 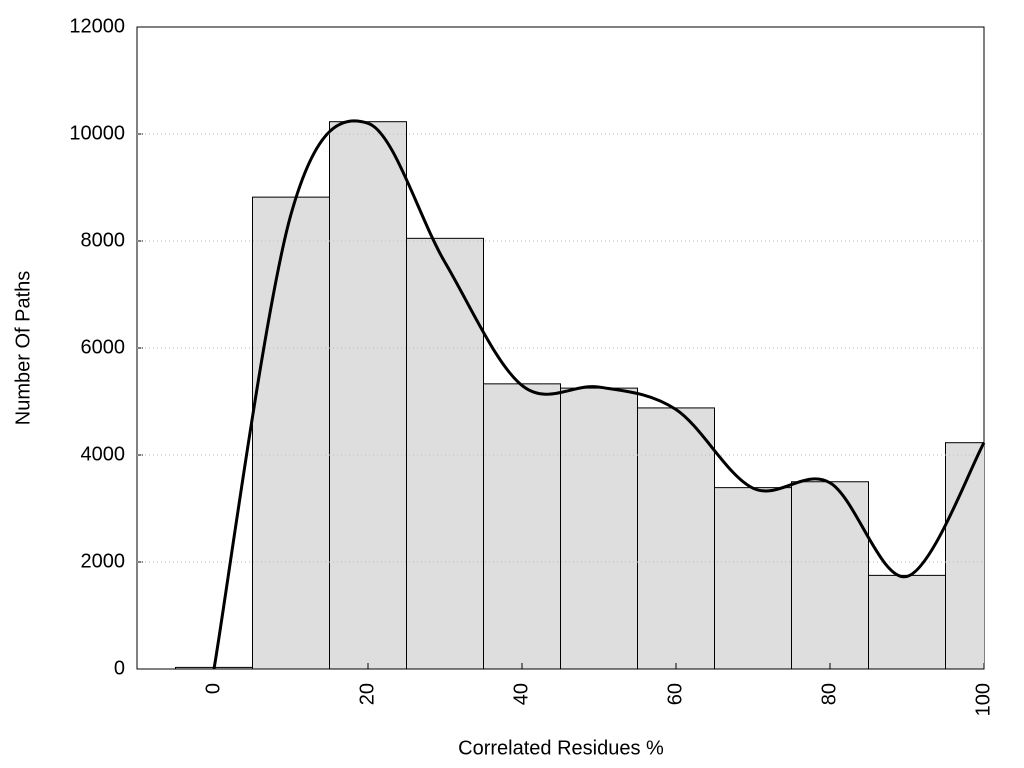 I want to click on x-tick-label: 60, so click(x=675, y=694).